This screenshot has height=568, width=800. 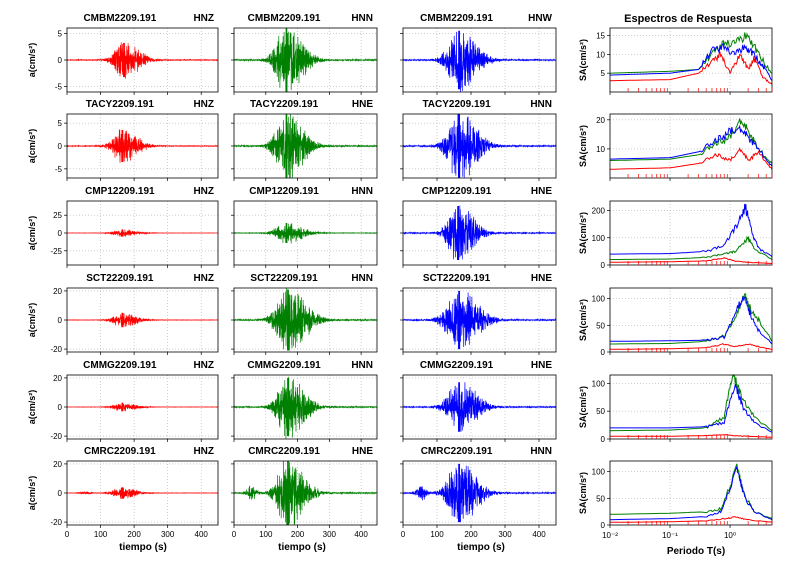 I want to click on accelerogram-panel: 0 100 200 300 400 CMRC2209.191 HNN, so click(x=478, y=492).